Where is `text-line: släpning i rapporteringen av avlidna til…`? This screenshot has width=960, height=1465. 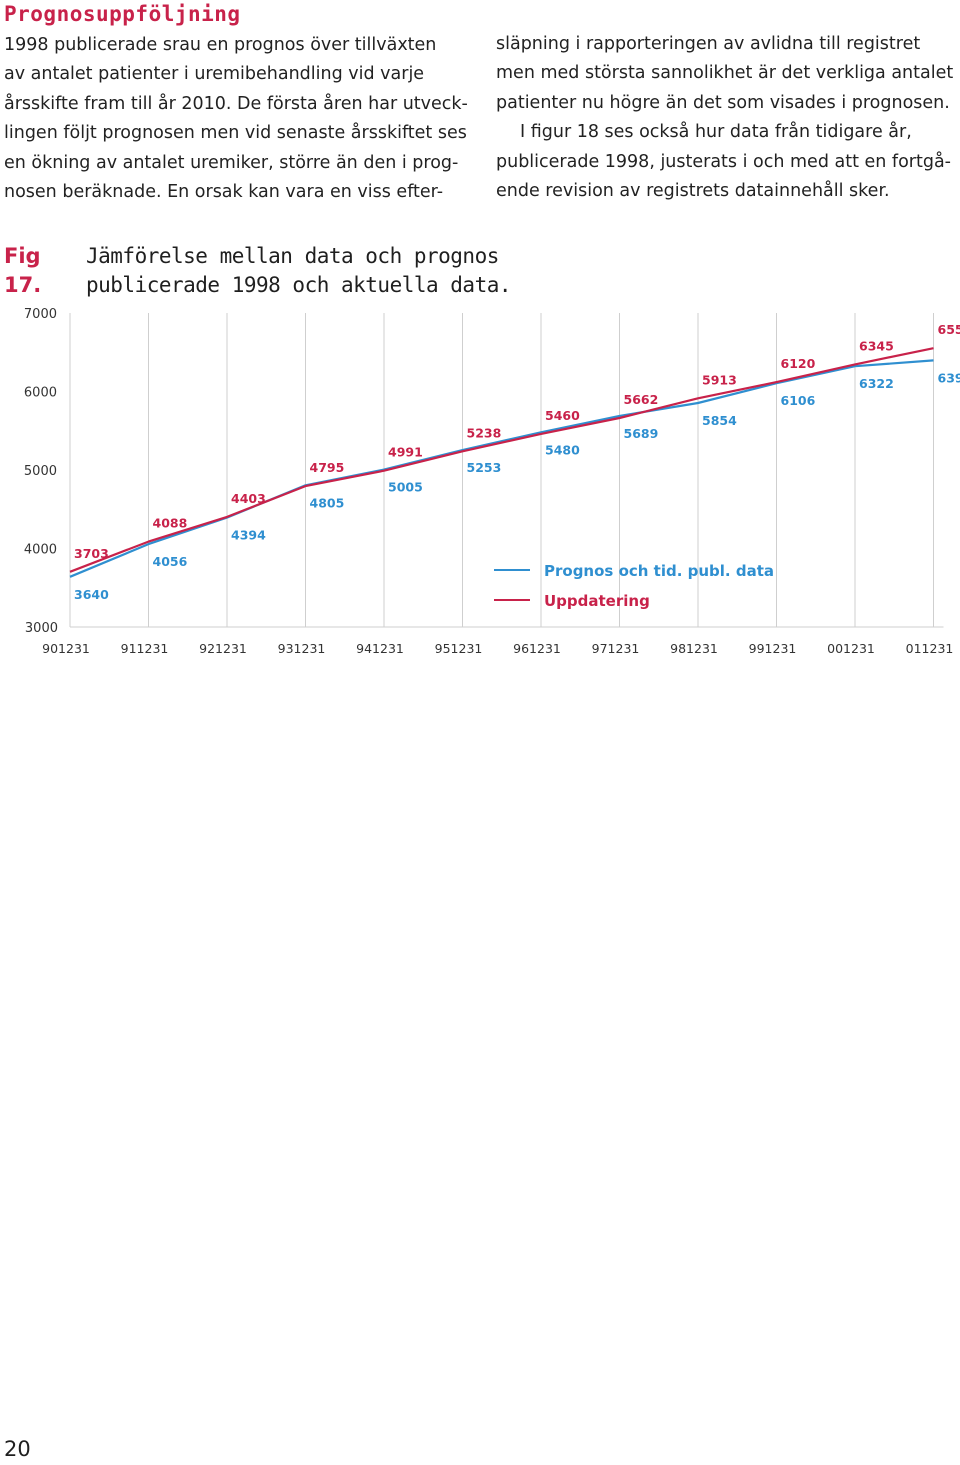
text-line: släpning i rapporteringen av avlidna til… is located at coordinates (708, 44).